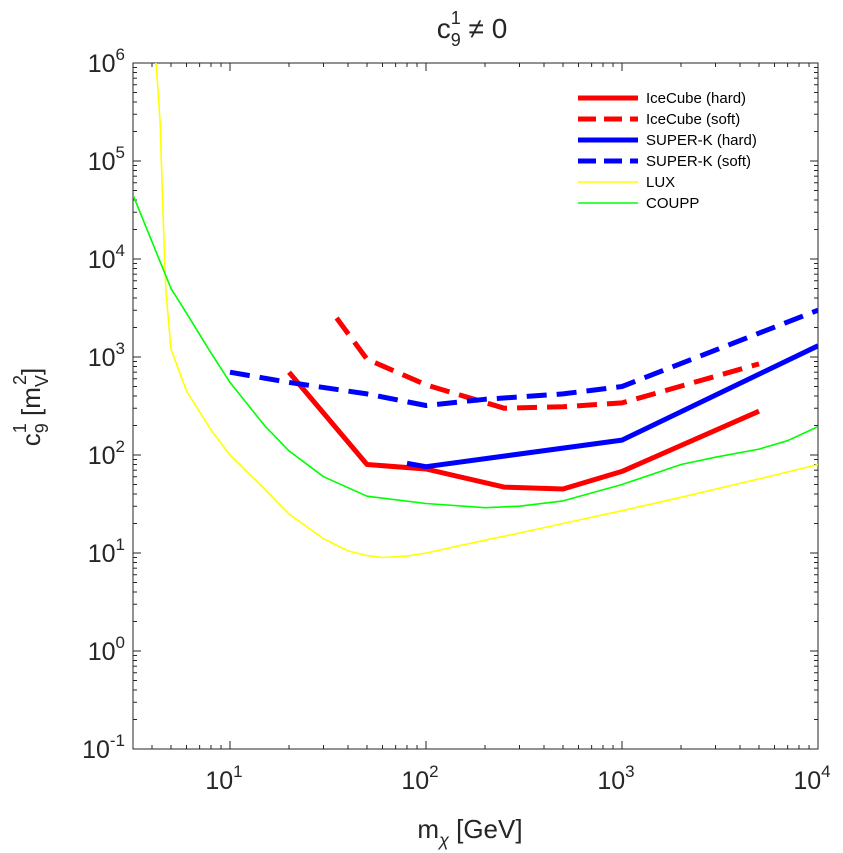  I want to click on series-line-super-k-soft, so click(523, 357).